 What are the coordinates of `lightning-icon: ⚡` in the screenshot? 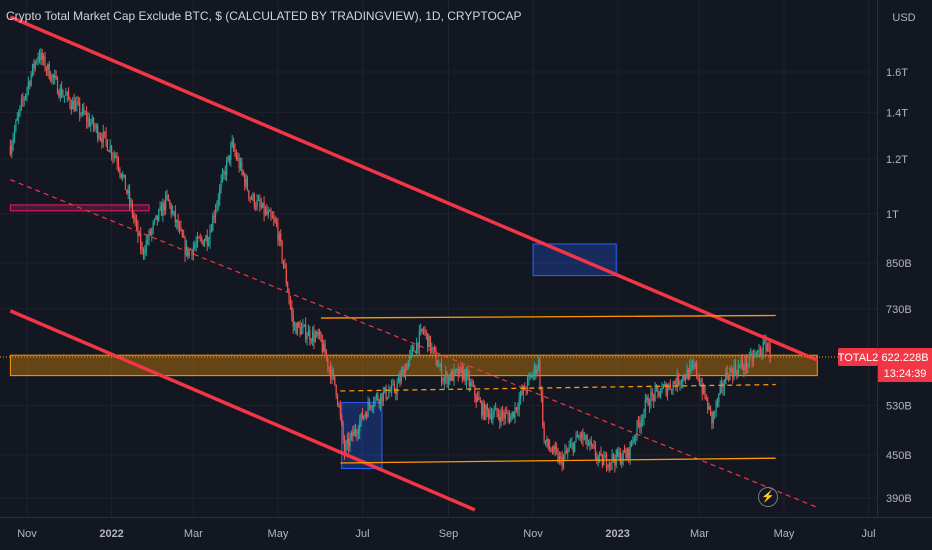 It's located at (768, 497).